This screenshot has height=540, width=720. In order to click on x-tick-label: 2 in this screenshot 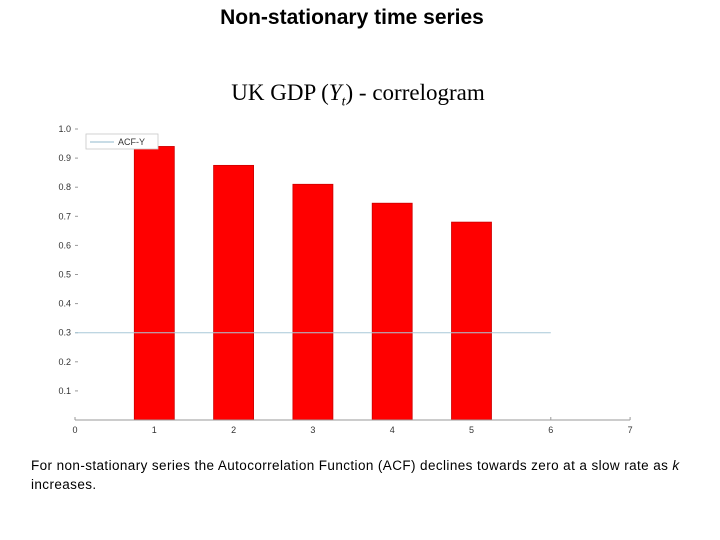, I will do `click(233, 430)`.